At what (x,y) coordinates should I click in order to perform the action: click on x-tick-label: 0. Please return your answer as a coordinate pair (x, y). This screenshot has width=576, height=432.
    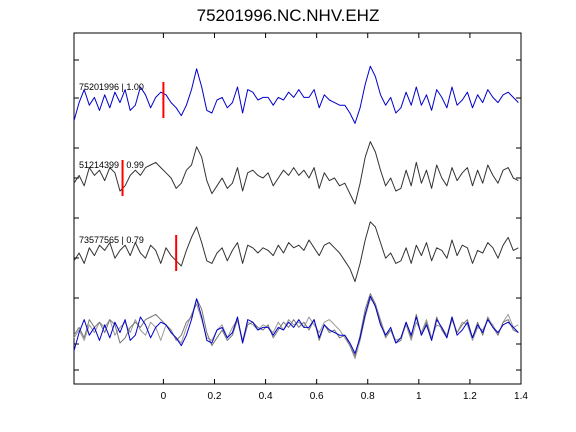
    Looking at the image, I should click on (164, 396).